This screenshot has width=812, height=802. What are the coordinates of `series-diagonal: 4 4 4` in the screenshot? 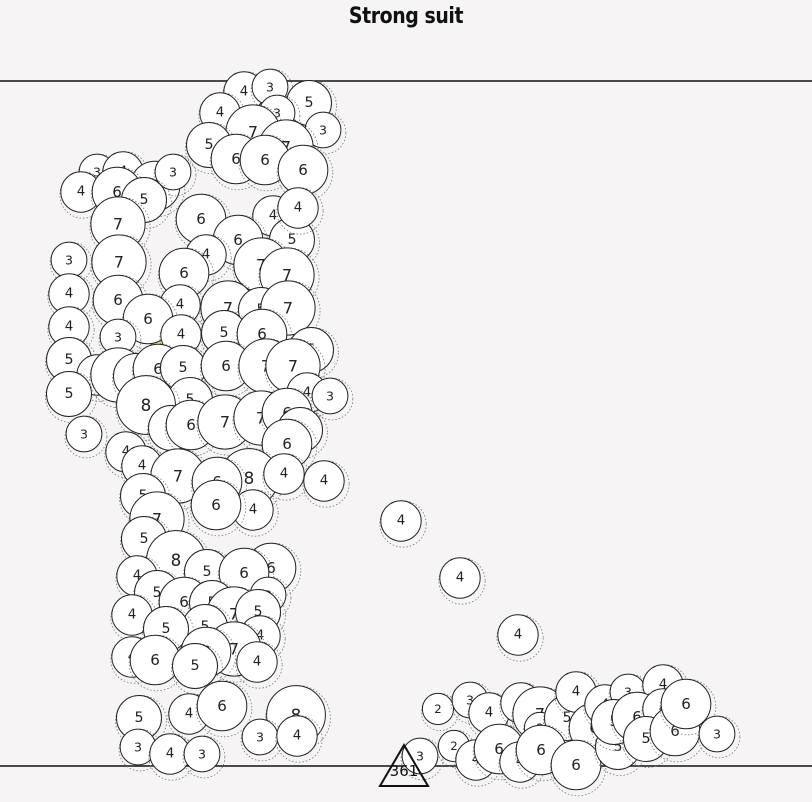 It's located at (461, 581).